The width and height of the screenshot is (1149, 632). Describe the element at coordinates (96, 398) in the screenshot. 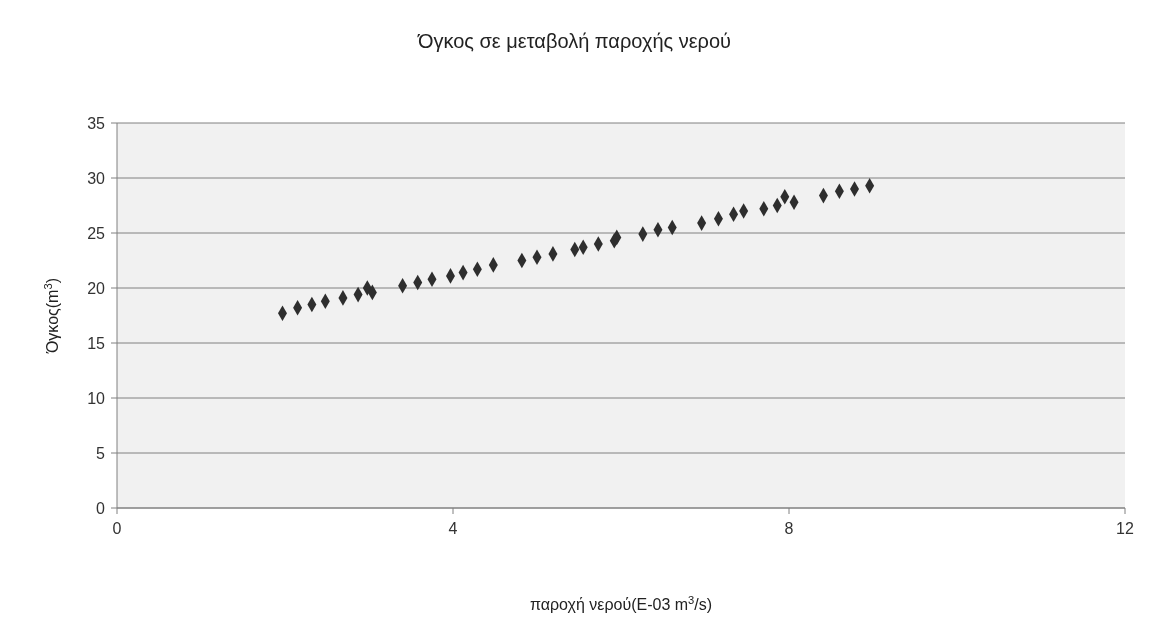

I see `y-tick-label: 10` at that location.